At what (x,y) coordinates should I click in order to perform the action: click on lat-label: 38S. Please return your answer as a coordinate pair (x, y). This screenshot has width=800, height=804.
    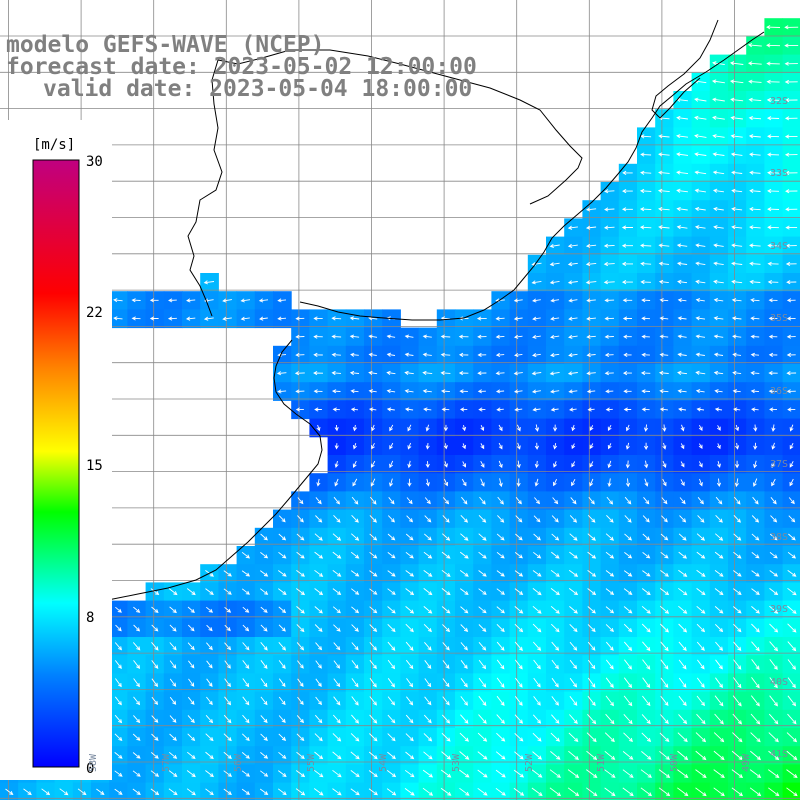
    Looking at the image, I should click on (779, 537).